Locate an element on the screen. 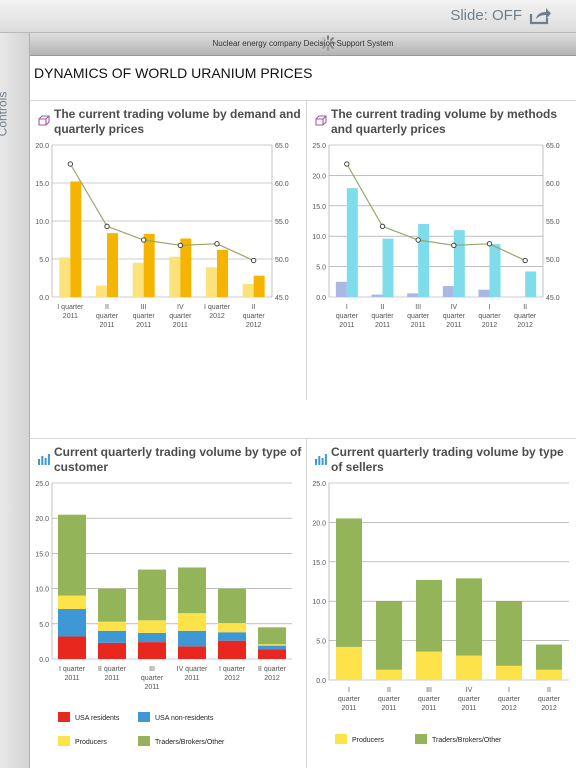 Image resolution: width=576 pixels, height=769 pixels. controls-tab: Controls is located at coordinates (14, 115).